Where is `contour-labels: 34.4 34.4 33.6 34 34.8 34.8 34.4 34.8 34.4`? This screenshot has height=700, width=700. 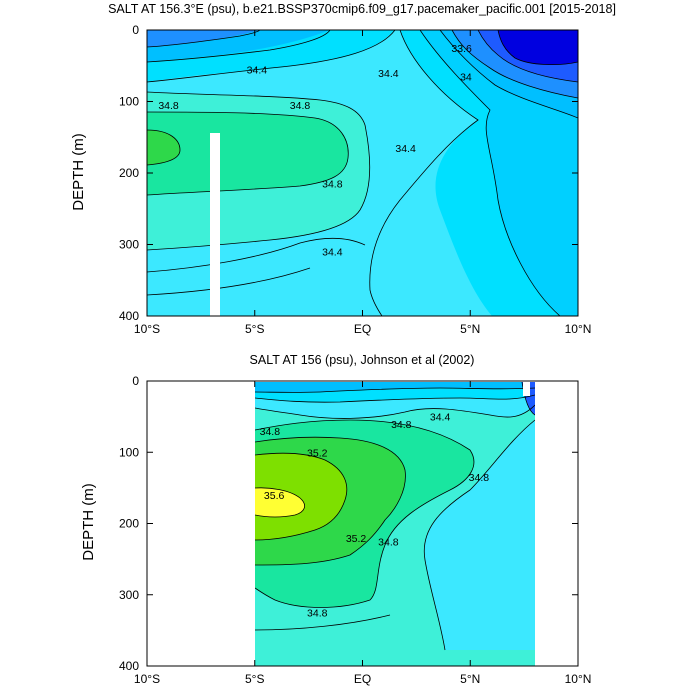 contour-labels: 34.4 34.4 33.6 34 34.8 34.8 34.4 34.8 34.4 is located at coordinates (315, 151).